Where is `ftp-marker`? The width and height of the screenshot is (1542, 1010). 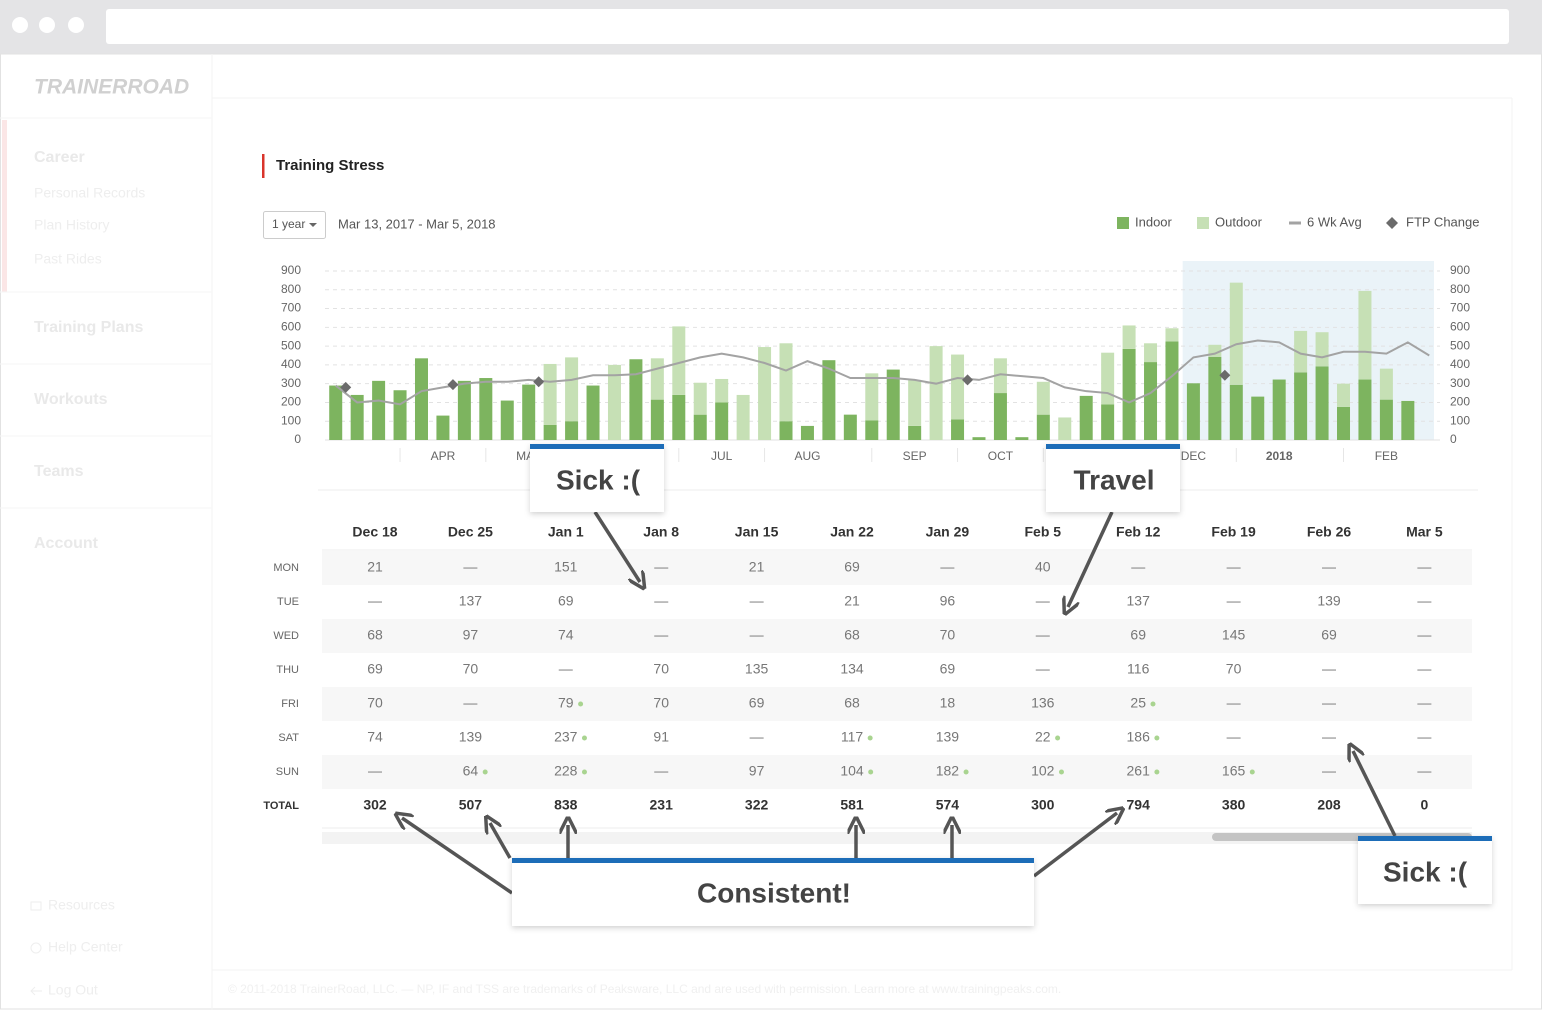 ftp-marker is located at coordinates (1225, 375).